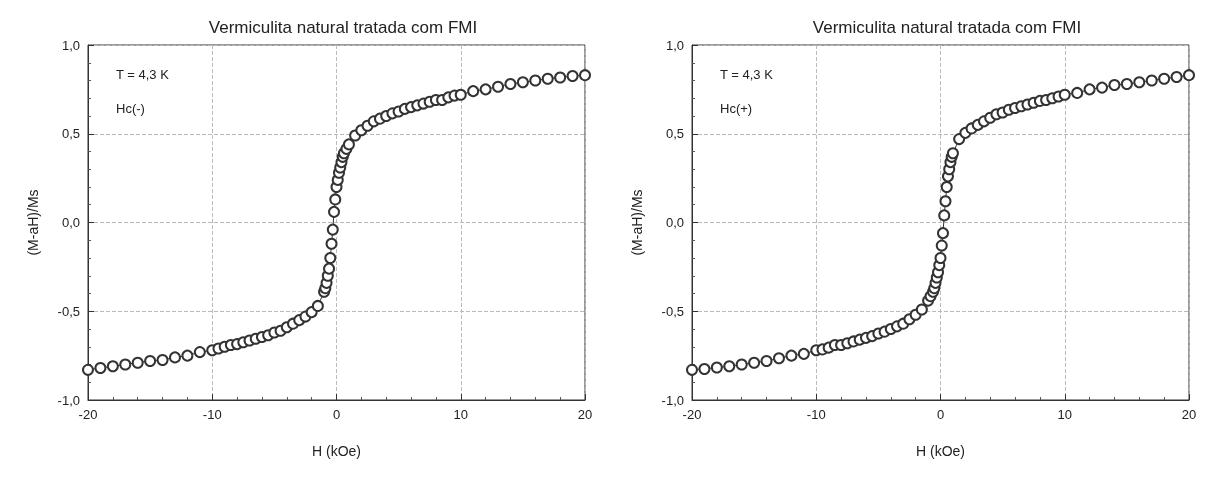 This screenshot has height=477, width=1217. Describe the element at coordinates (736, 108) in the screenshot. I see `annotation: Hc(+)` at that location.